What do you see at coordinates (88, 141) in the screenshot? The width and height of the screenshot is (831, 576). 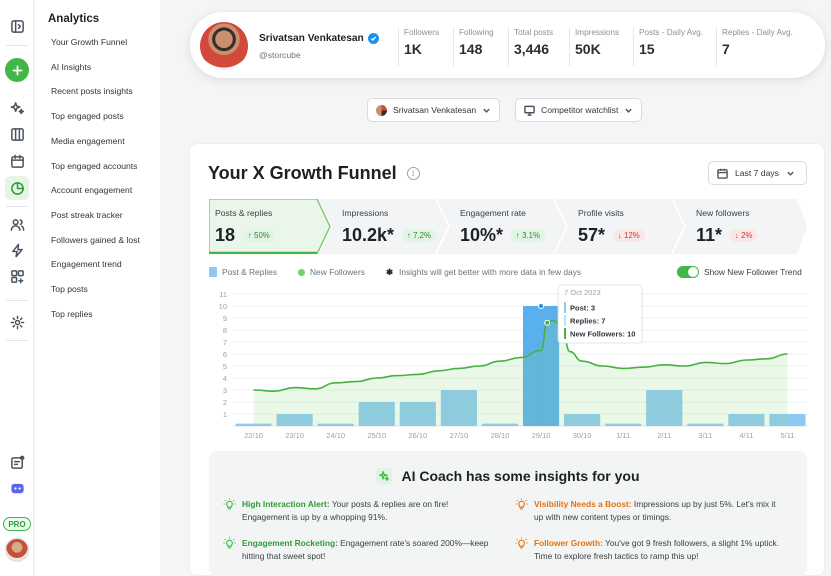 I see `sidebar-item-media-engagement: Media engagement` at bounding box center [88, 141].